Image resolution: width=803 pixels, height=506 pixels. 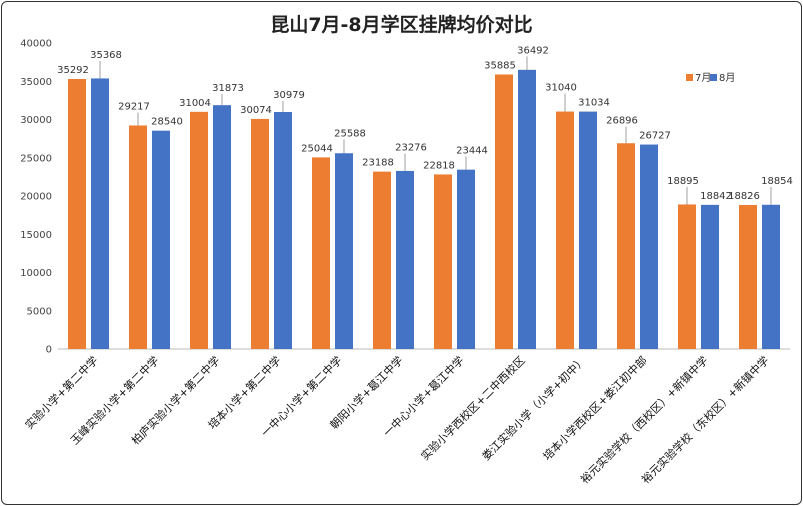 I want to click on data-label: 25588, so click(x=350, y=133).